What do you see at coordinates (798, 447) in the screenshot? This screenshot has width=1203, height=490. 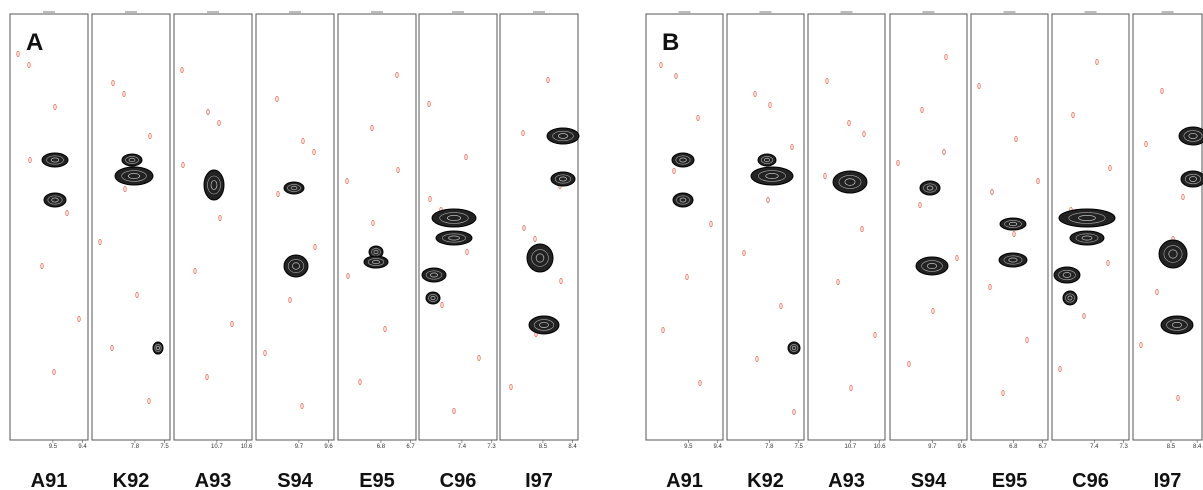 I see `tick-label: 7.5` at bounding box center [798, 447].